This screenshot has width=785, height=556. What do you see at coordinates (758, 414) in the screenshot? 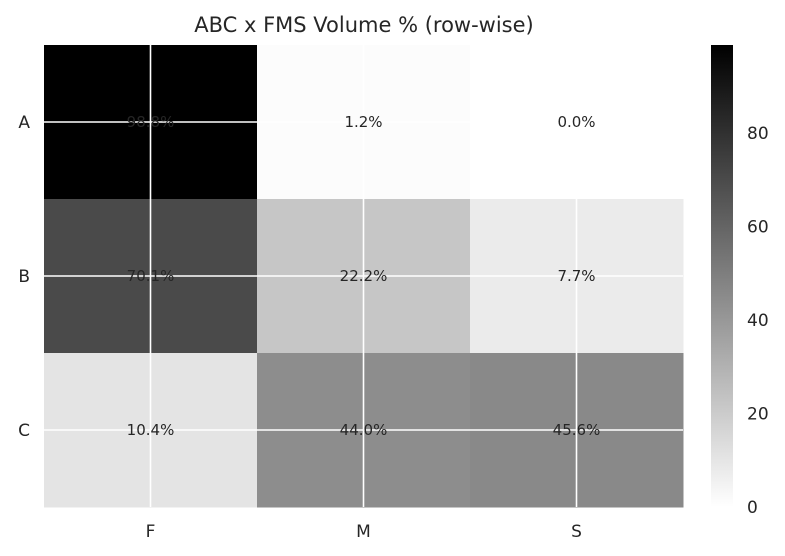
I see `colorbar-tick-label: 20` at bounding box center [758, 414].